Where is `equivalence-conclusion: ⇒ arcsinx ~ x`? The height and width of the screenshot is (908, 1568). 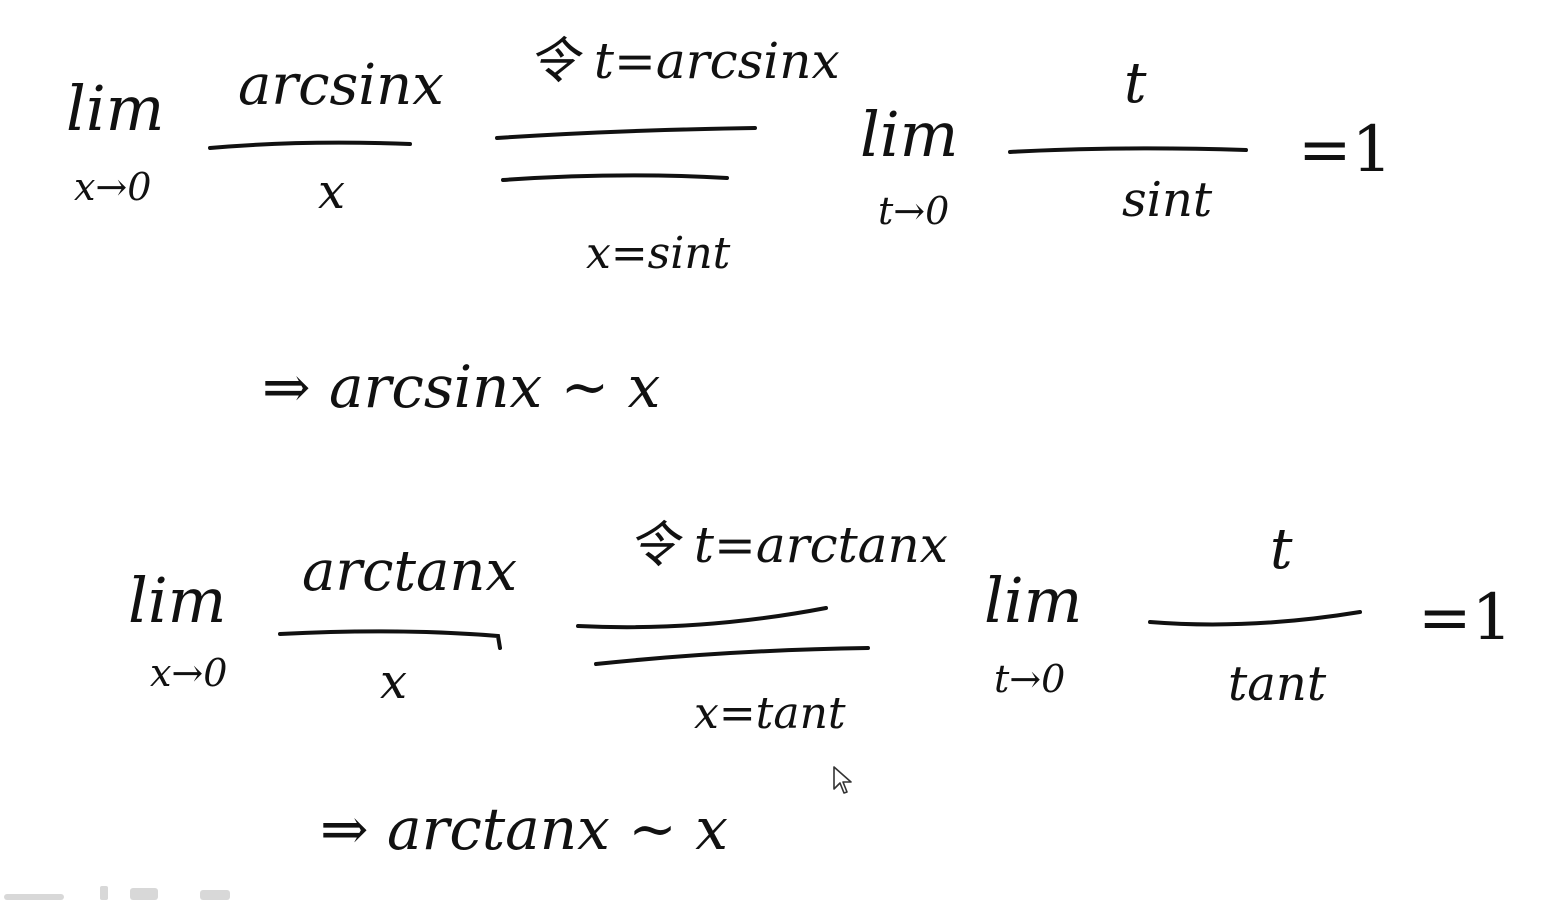
equivalence-conclusion: ⇒ arcsinx ~ x is located at coordinates (461, 387).